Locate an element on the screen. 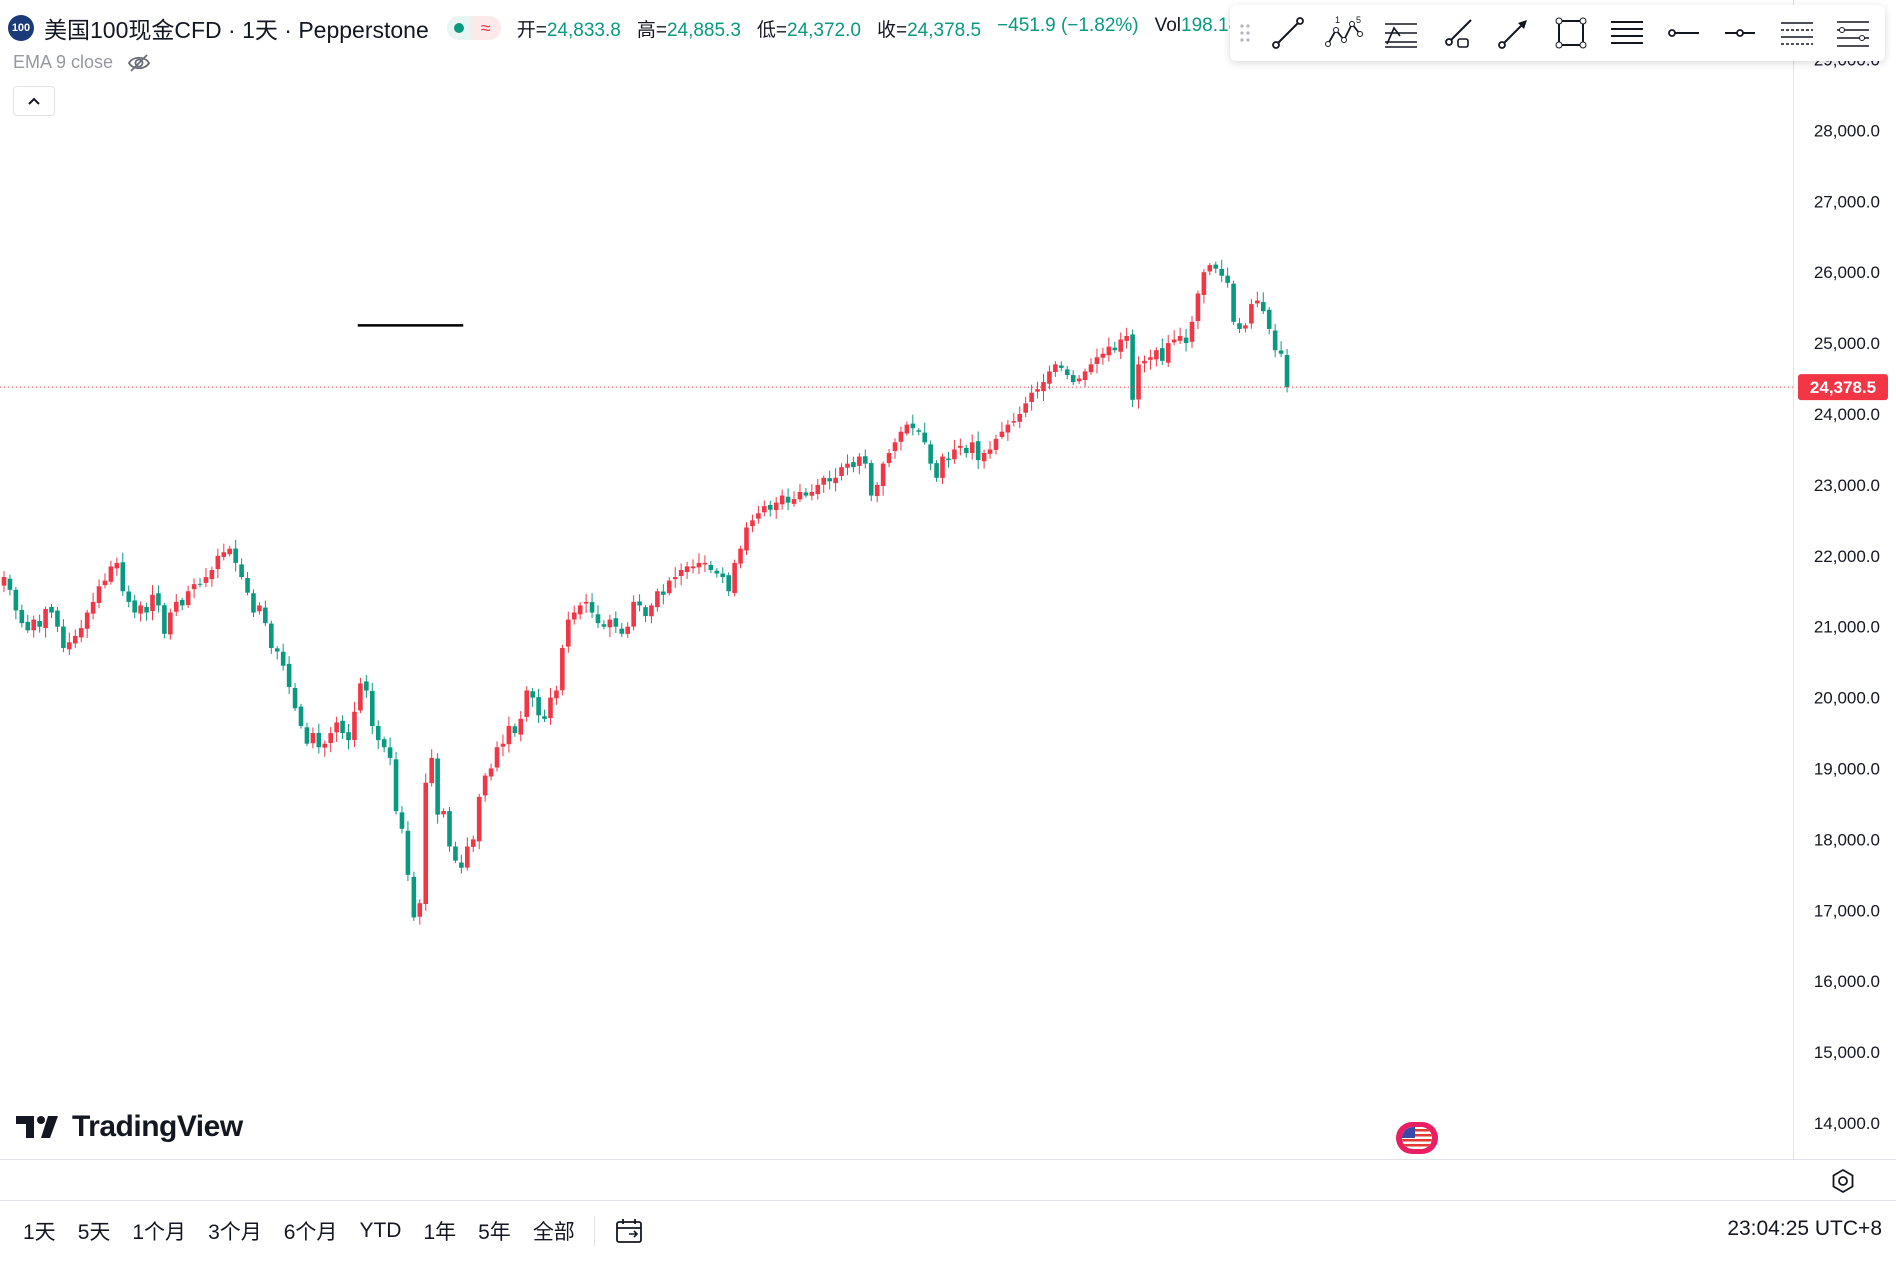 The height and width of the screenshot is (1263, 1896). horizontal-ray-icon is located at coordinates (1684, 33).